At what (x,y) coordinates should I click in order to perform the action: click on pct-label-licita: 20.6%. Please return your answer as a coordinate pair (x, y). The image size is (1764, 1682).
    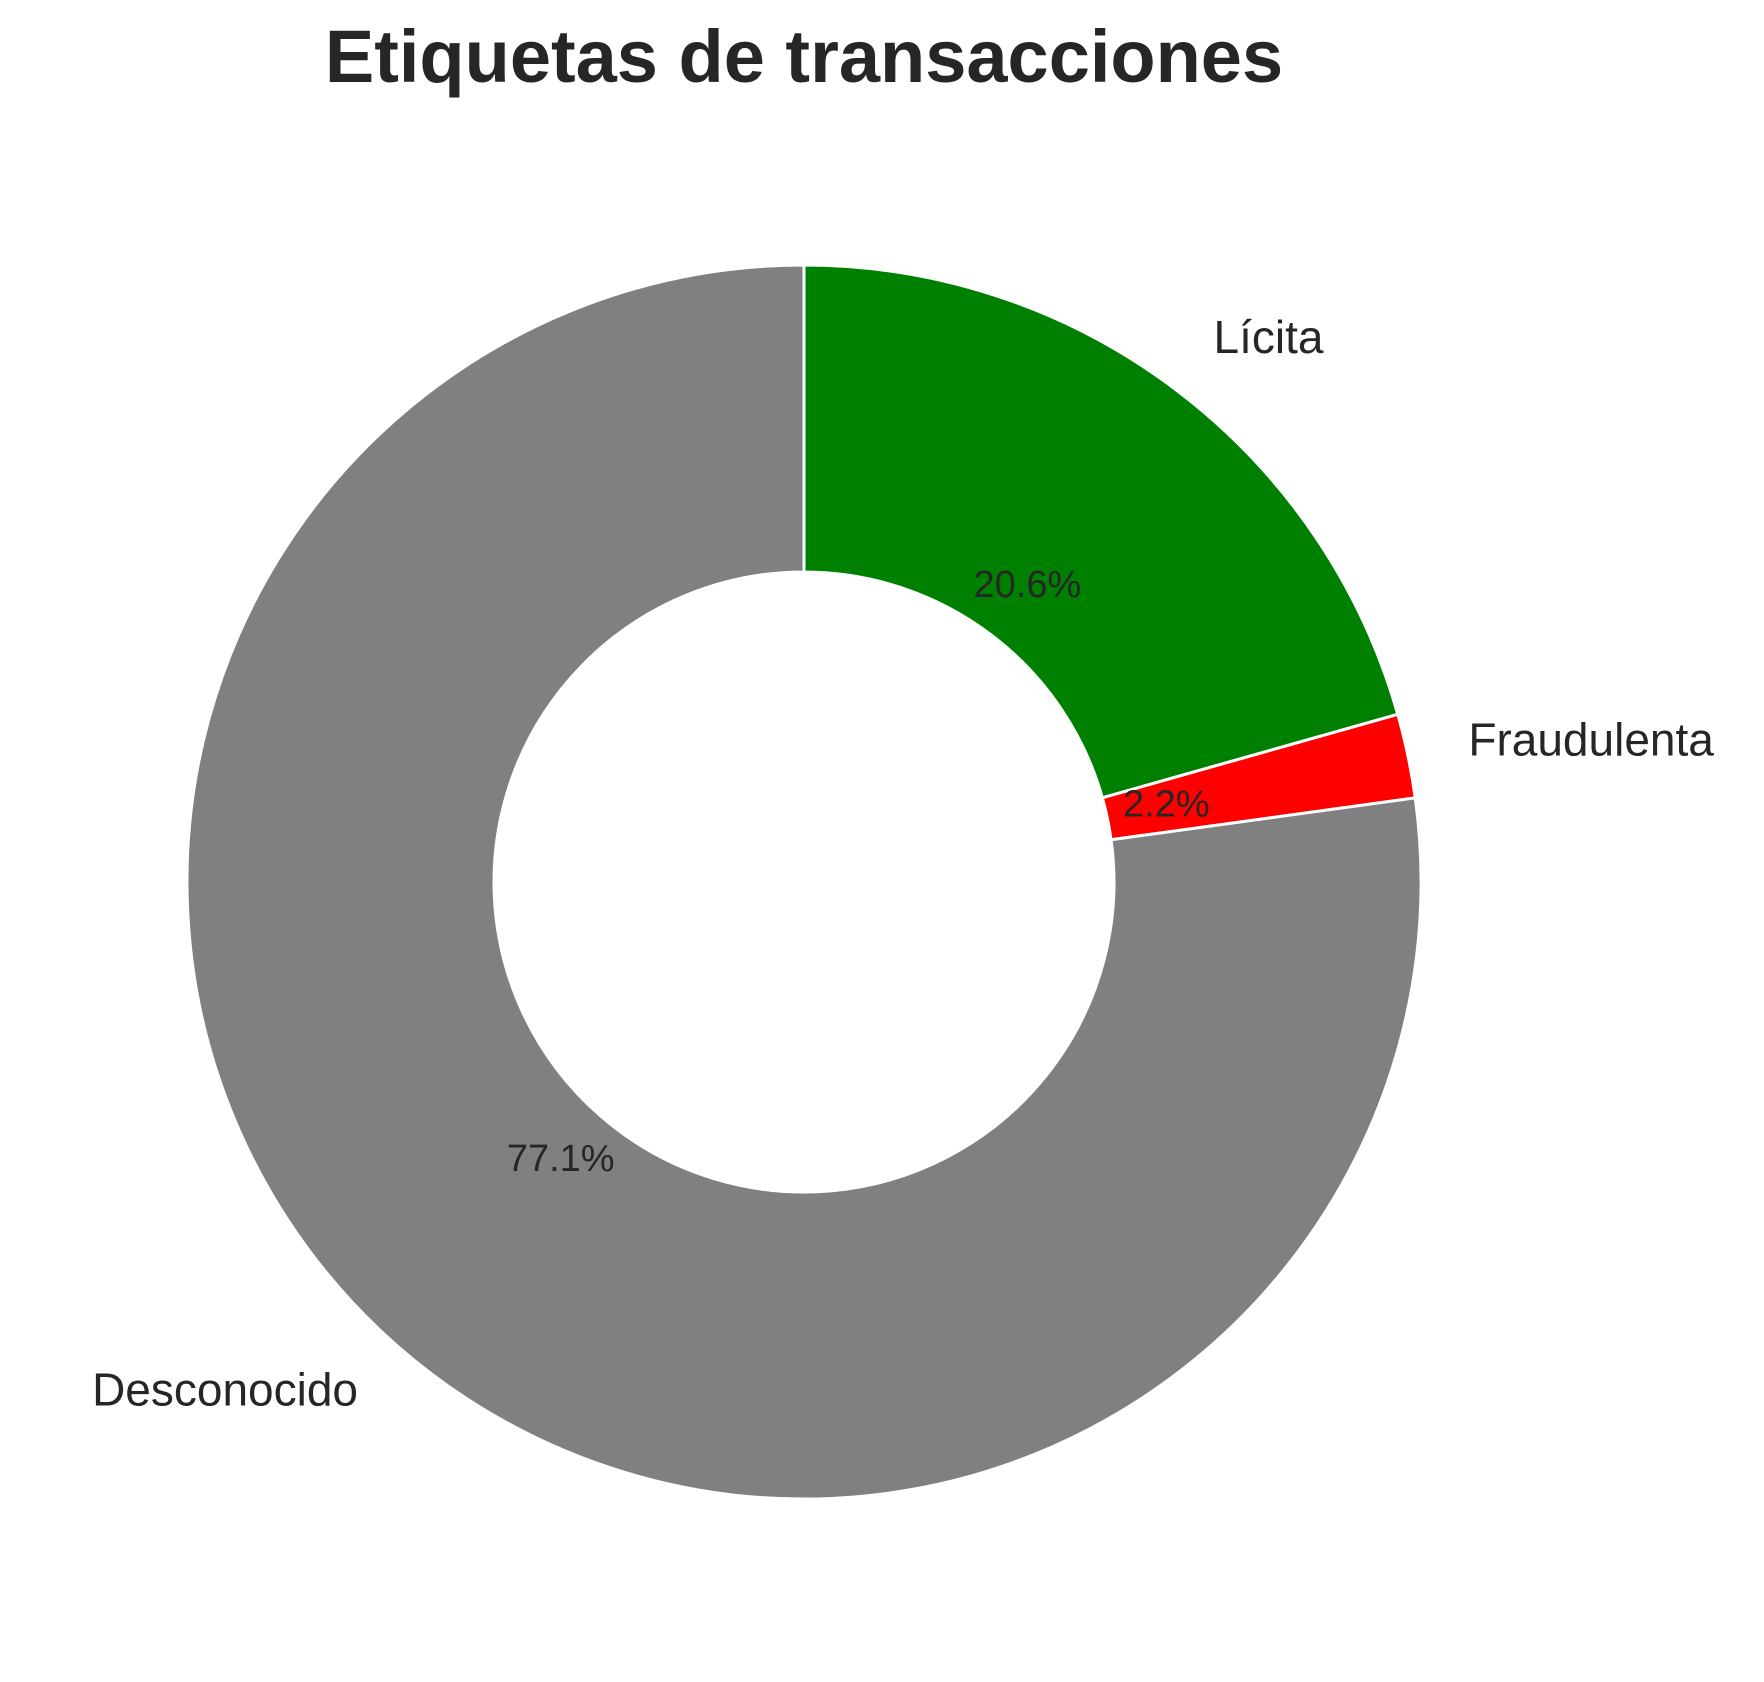
    Looking at the image, I should click on (1028, 585).